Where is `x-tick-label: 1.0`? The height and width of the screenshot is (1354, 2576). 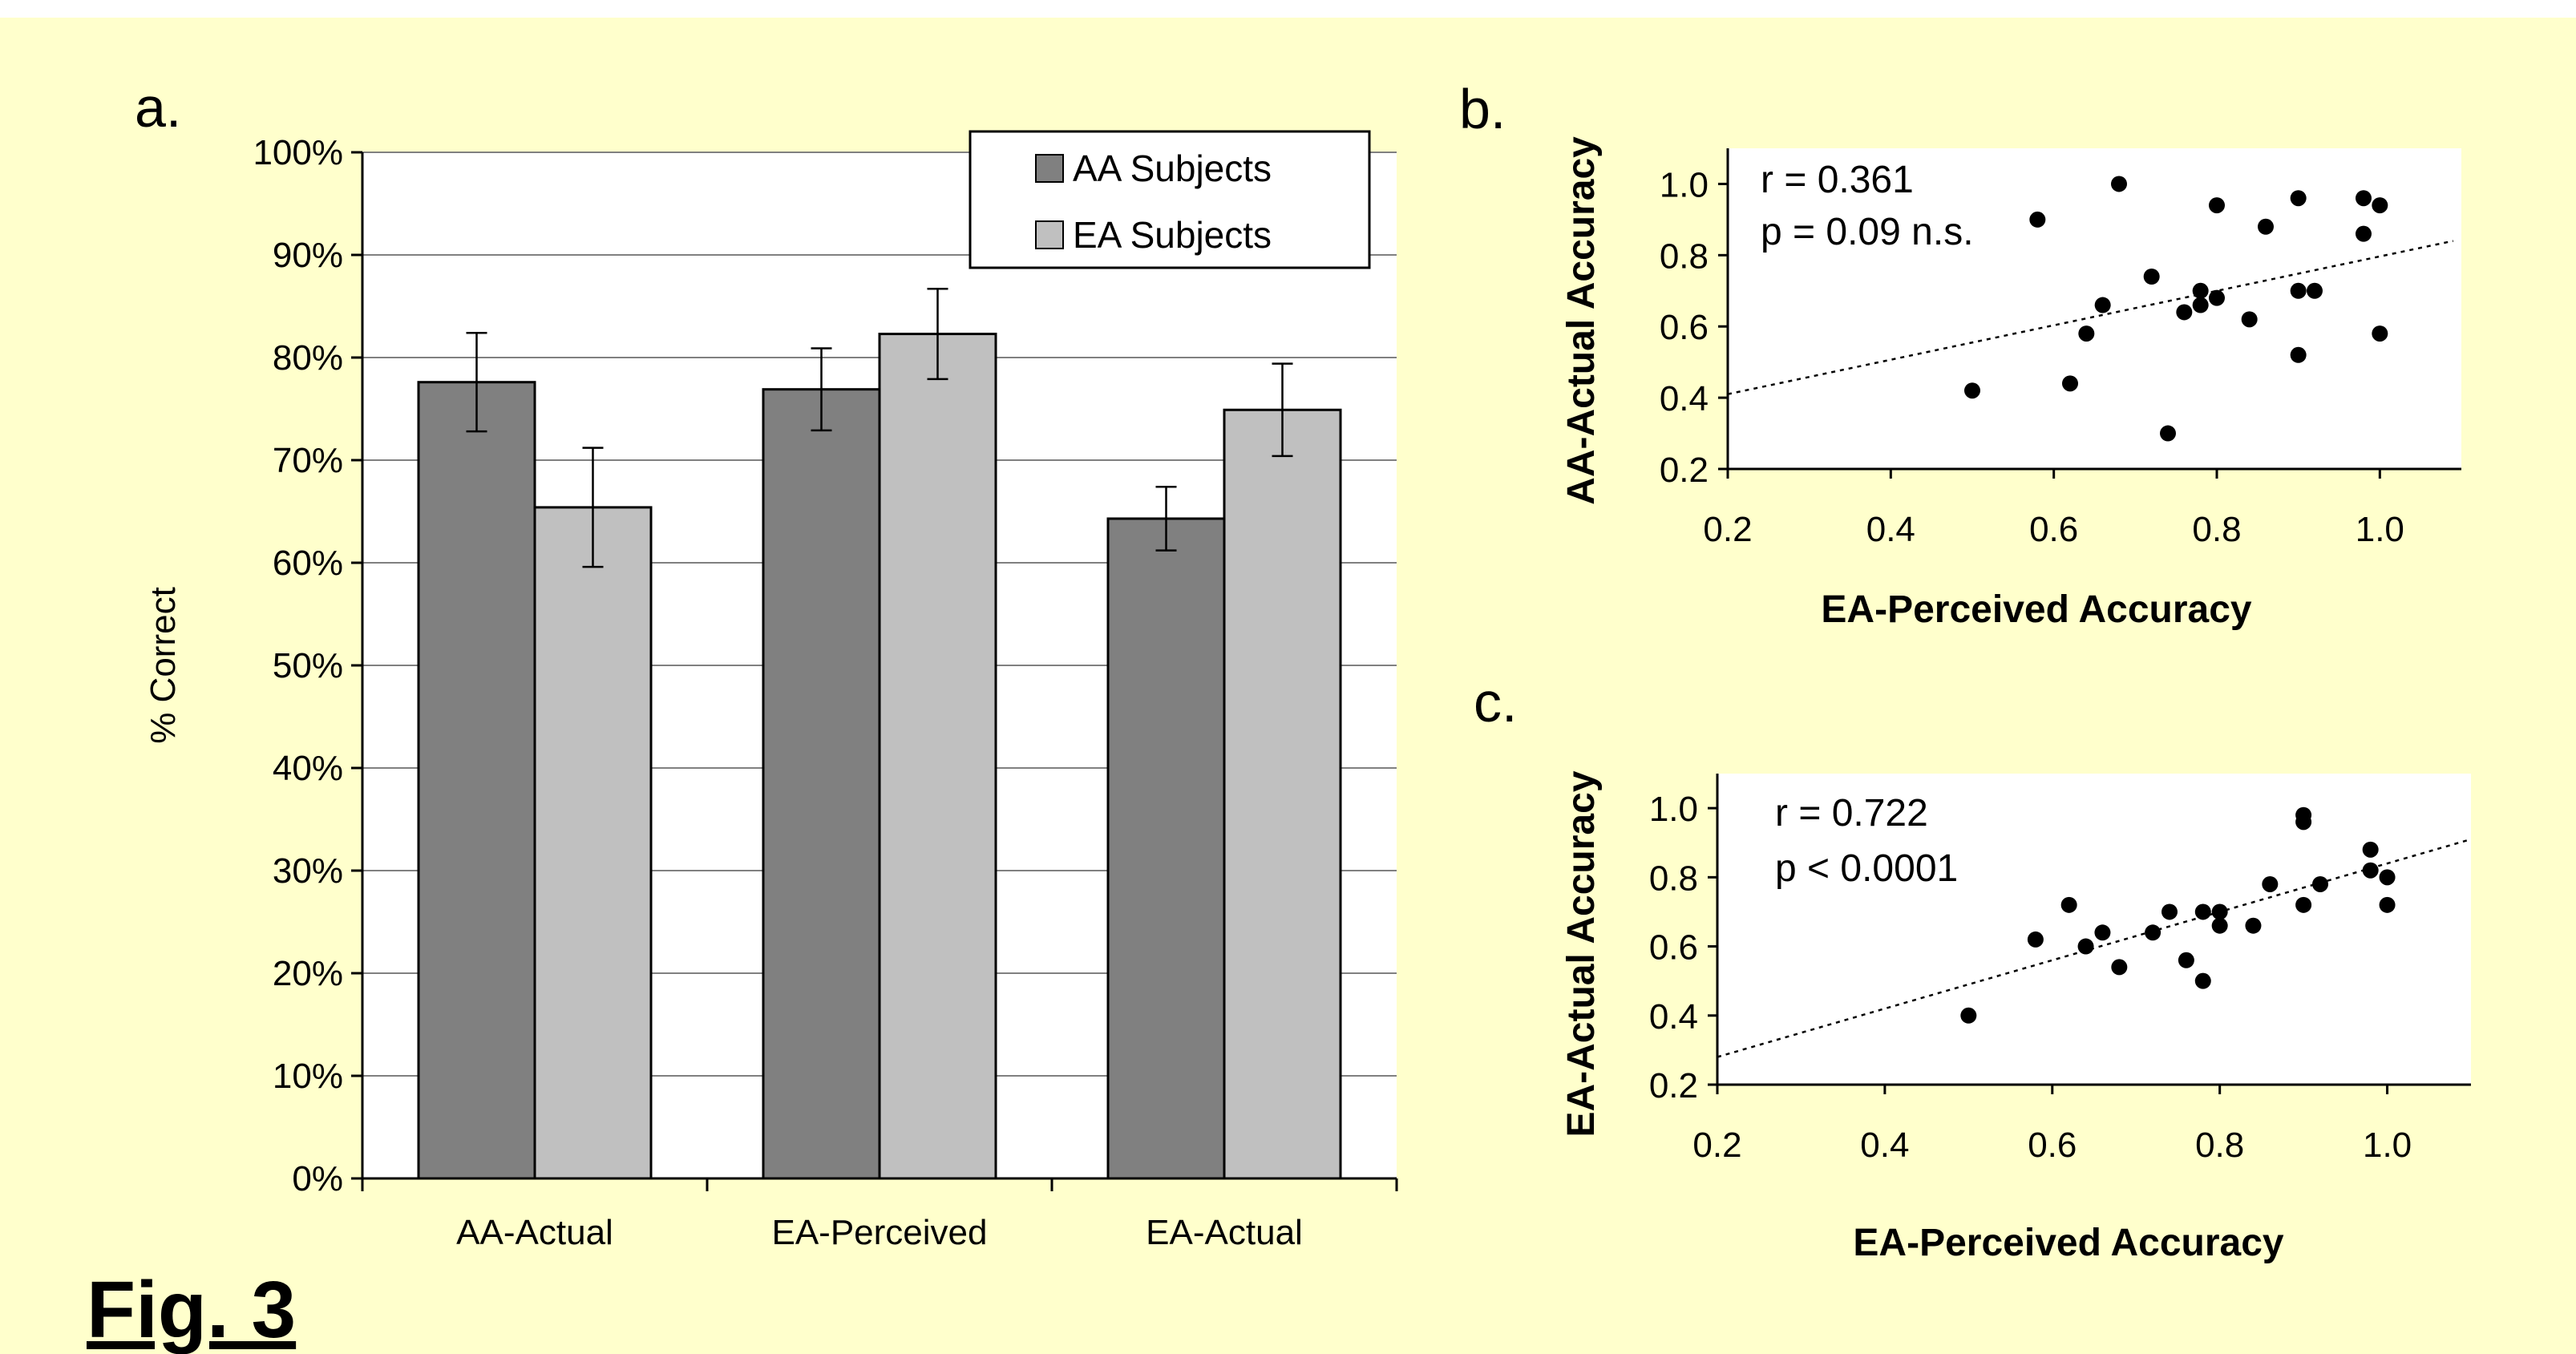
x-tick-label: 1.0 is located at coordinates (2387, 1145).